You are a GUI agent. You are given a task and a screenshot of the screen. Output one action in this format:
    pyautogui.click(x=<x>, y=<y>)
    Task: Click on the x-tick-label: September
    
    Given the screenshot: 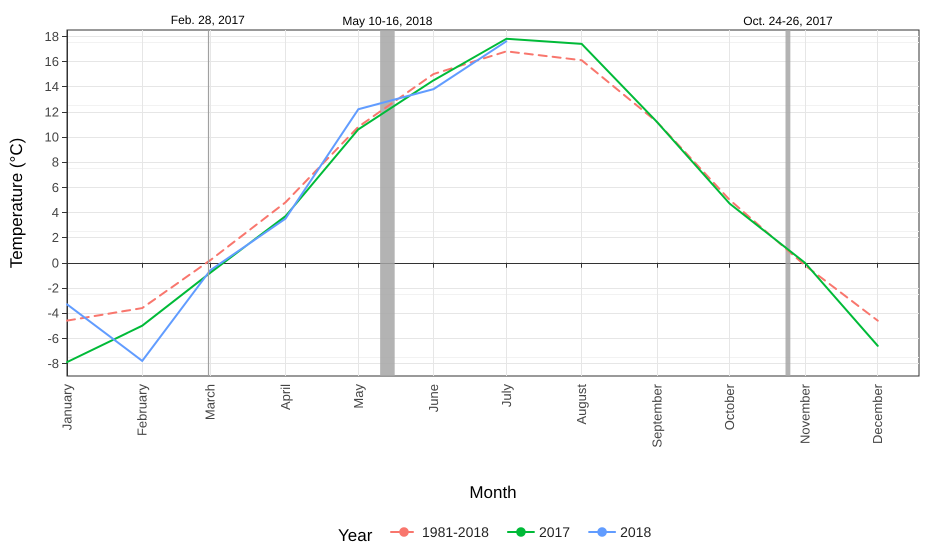 What is the action you would take?
    pyautogui.click(x=656, y=415)
    